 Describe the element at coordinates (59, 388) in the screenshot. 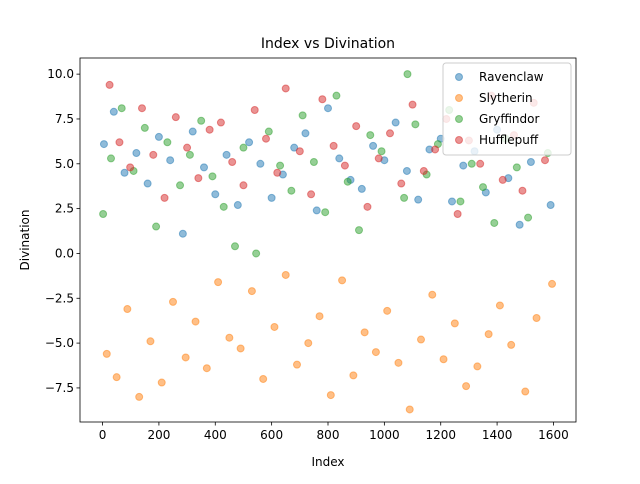

I see `y-tick-label: −7.5` at that location.